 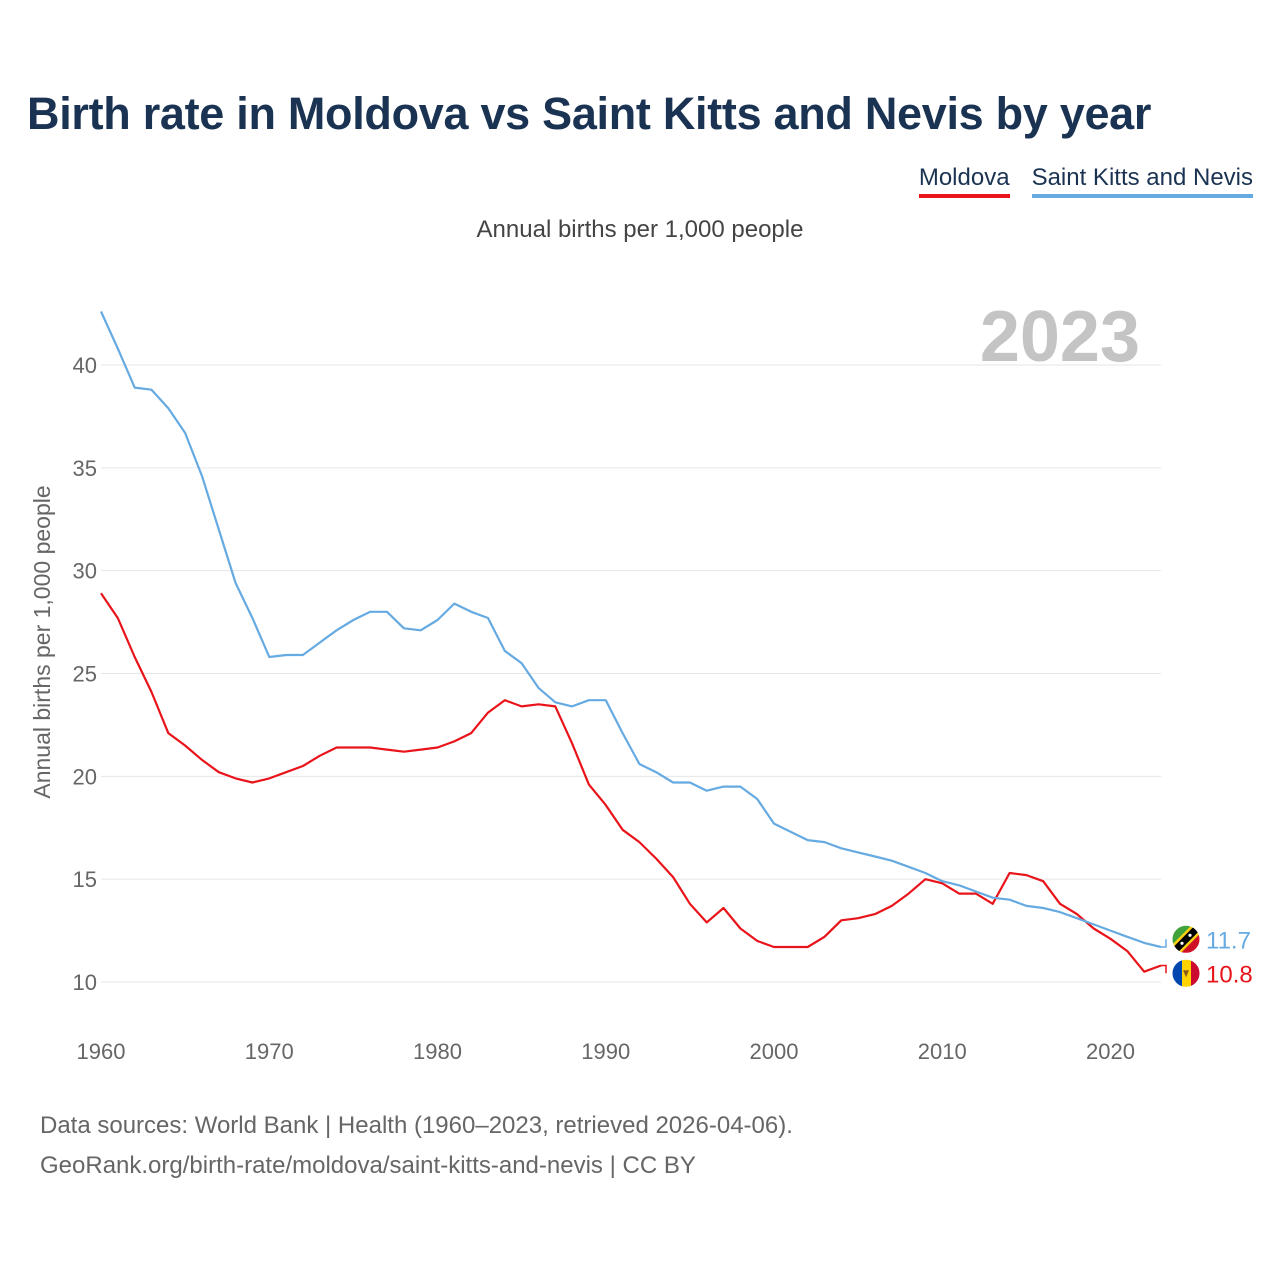 I want to click on end-connector-saint-kitts-and-nevis, so click(x=1164, y=943).